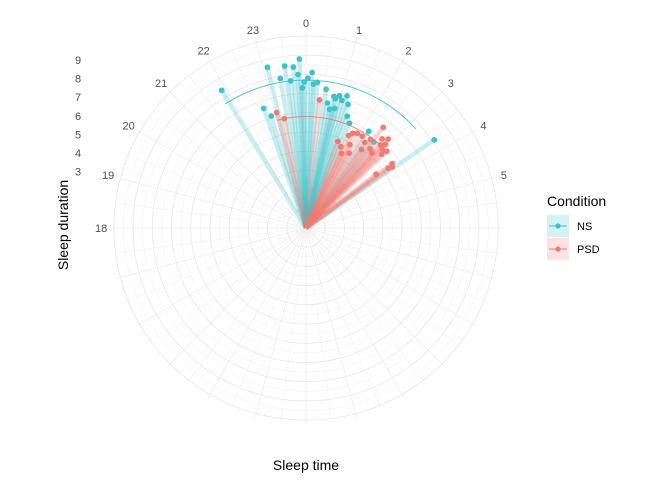  I want to click on grid-ring, so click(306, 228).